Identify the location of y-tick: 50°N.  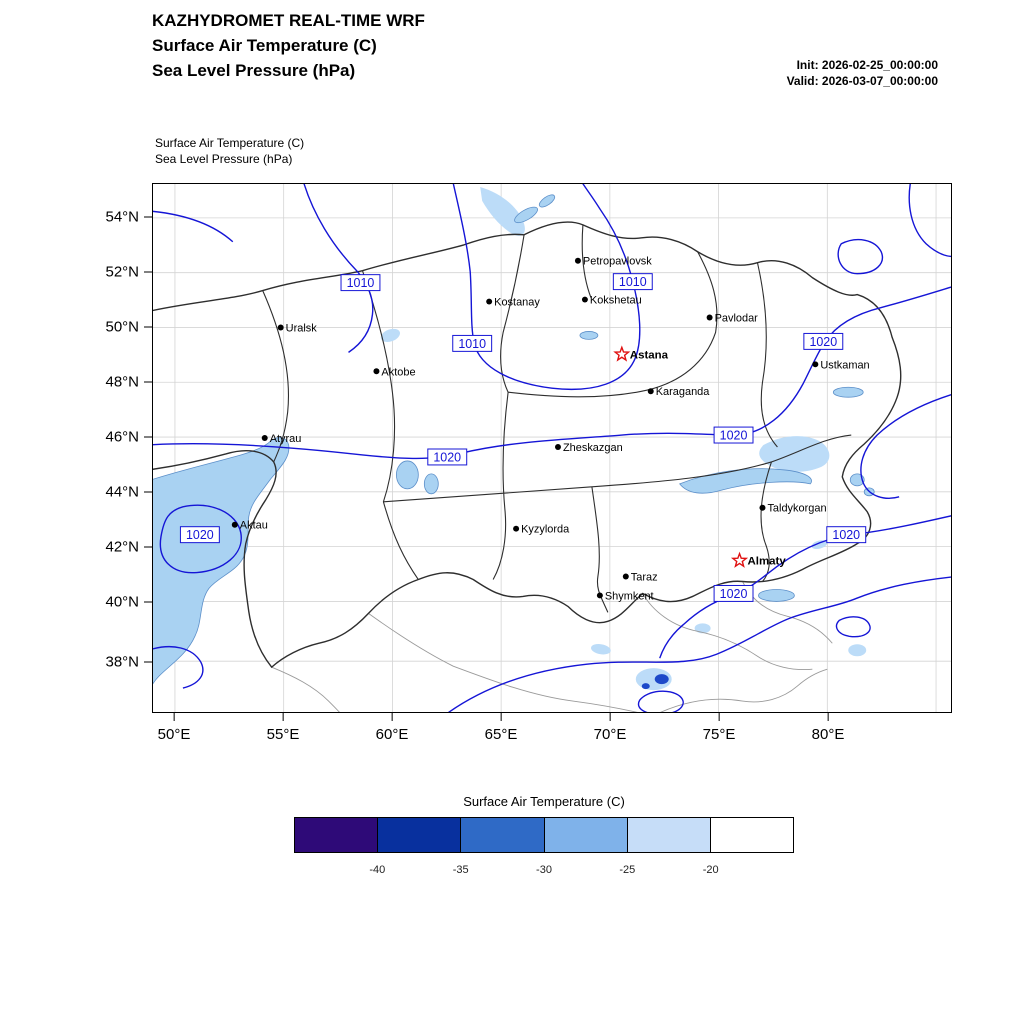
(128, 327).